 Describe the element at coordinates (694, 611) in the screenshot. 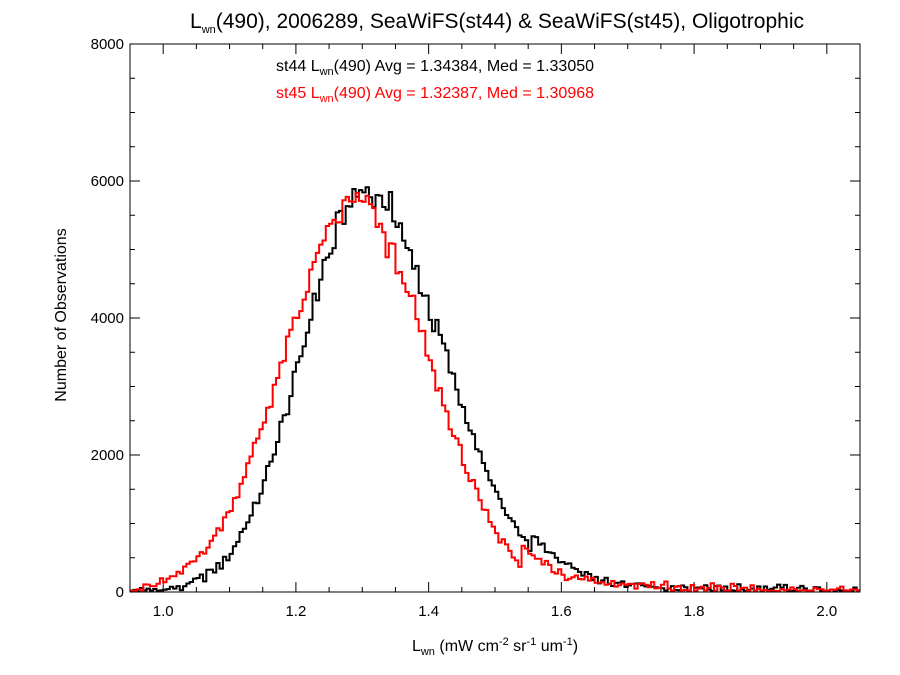

I see `x-tick-label: 1.8` at that location.